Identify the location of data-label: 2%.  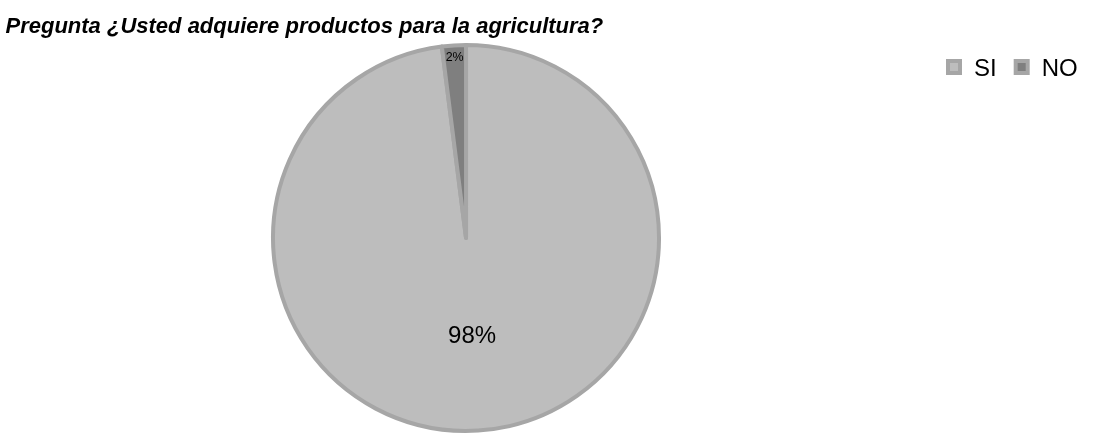
(454, 57).